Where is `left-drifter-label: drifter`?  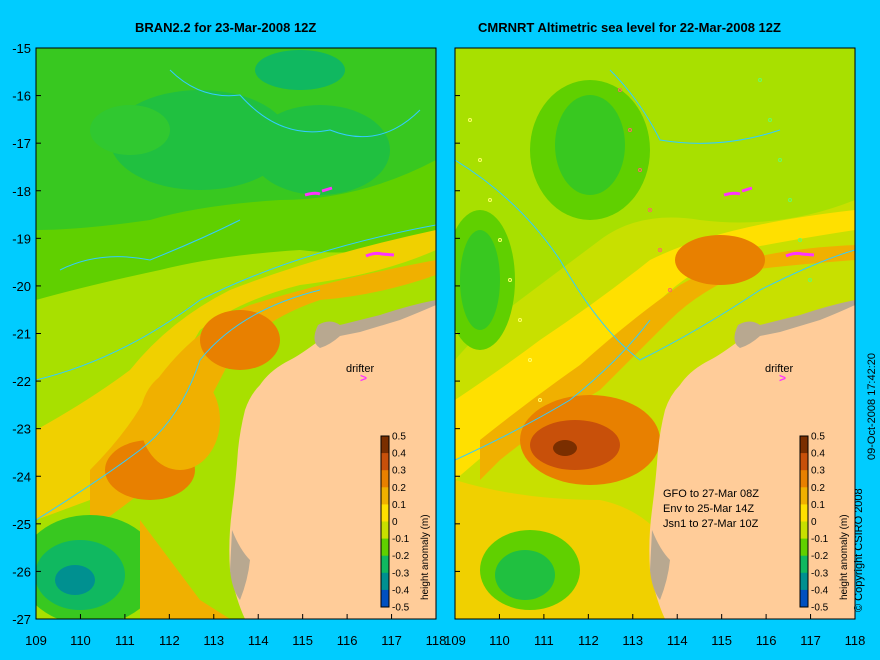
left-drifter-label: drifter is located at coordinates (360, 369).